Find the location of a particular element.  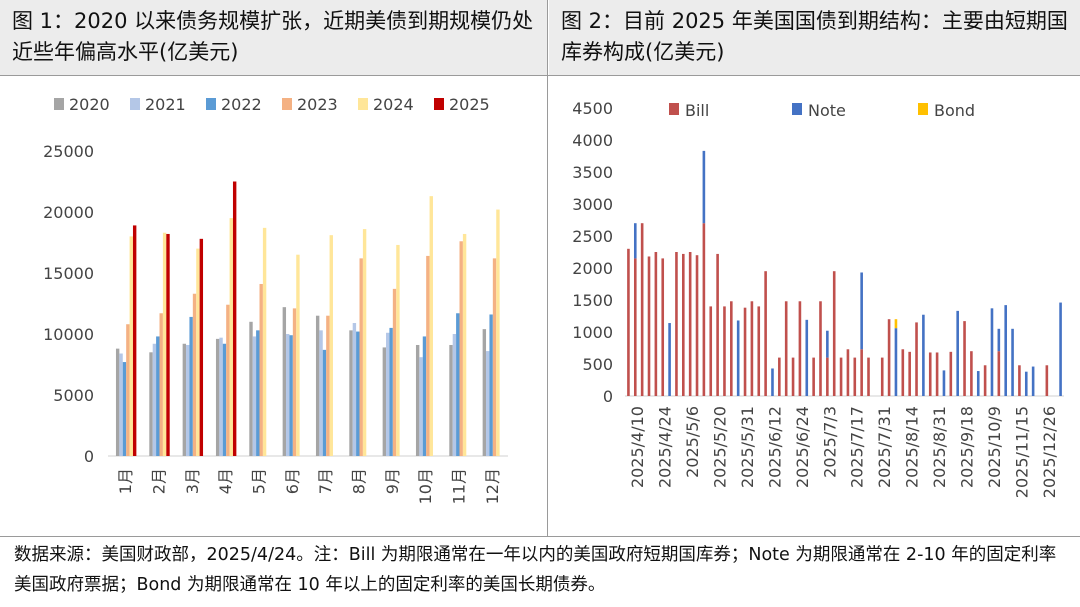

legend-label-2025: 2025 is located at coordinates (469, 104).